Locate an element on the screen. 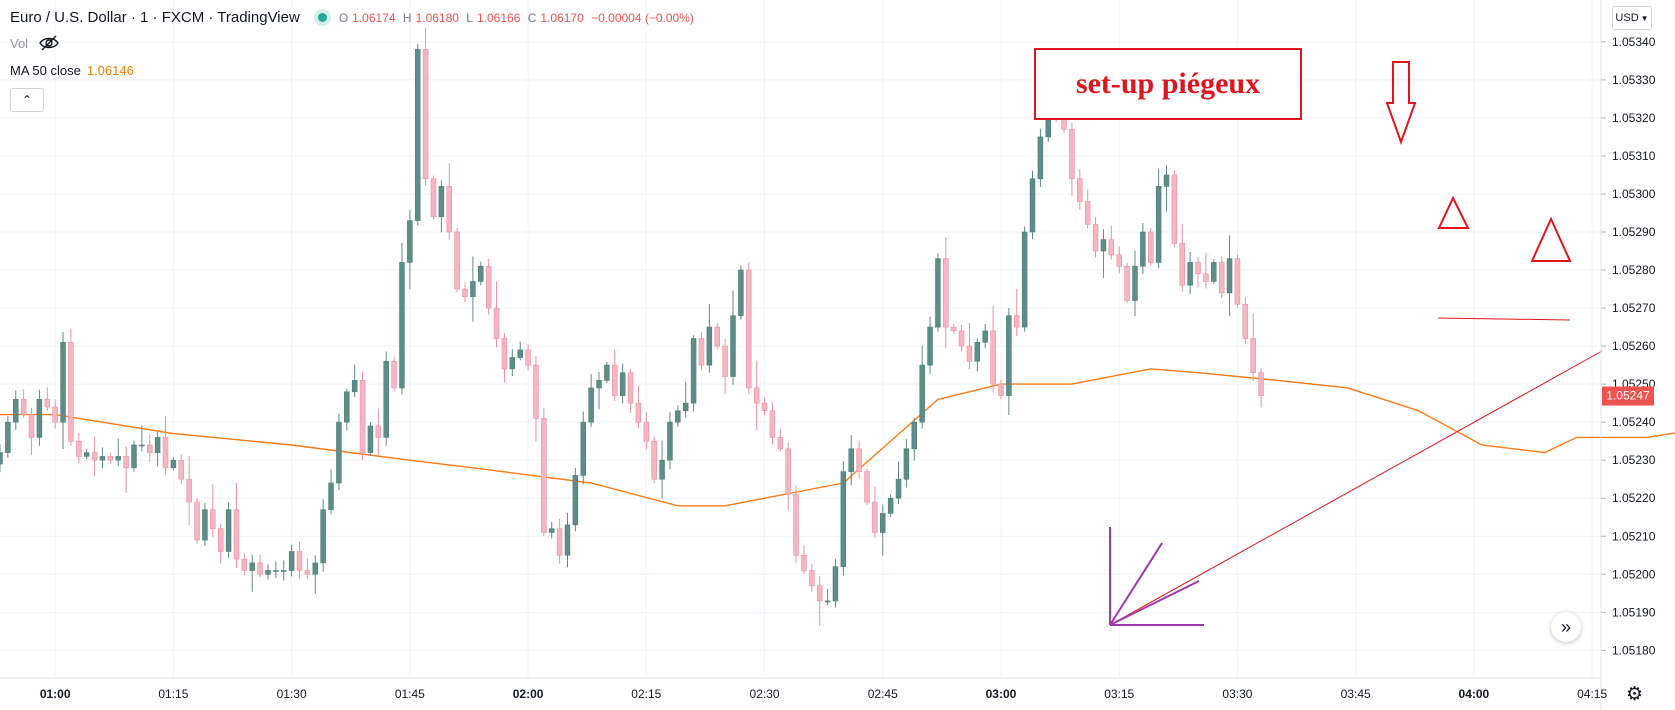 The height and width of the screenshot is (710, 1675). chevron-down-icon: ▼ is located at coordinates (1644, 18).